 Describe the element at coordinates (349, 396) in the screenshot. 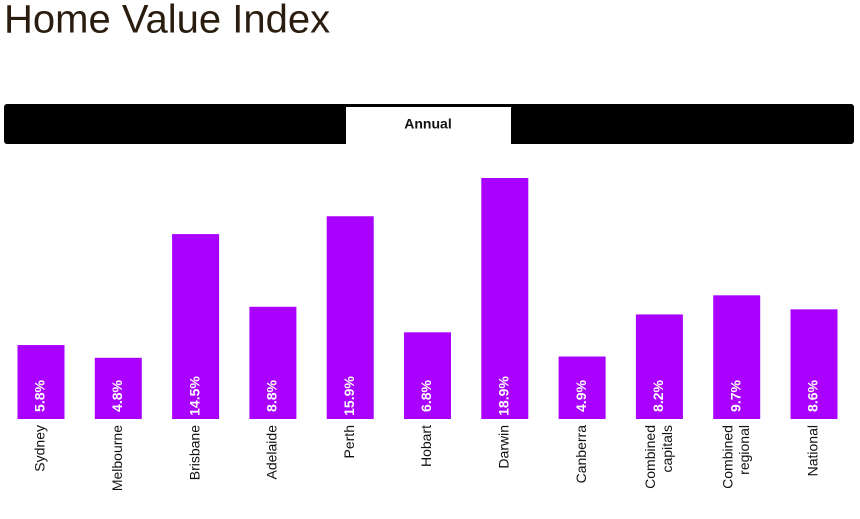

I see `value-label: 15.9%` at that location.